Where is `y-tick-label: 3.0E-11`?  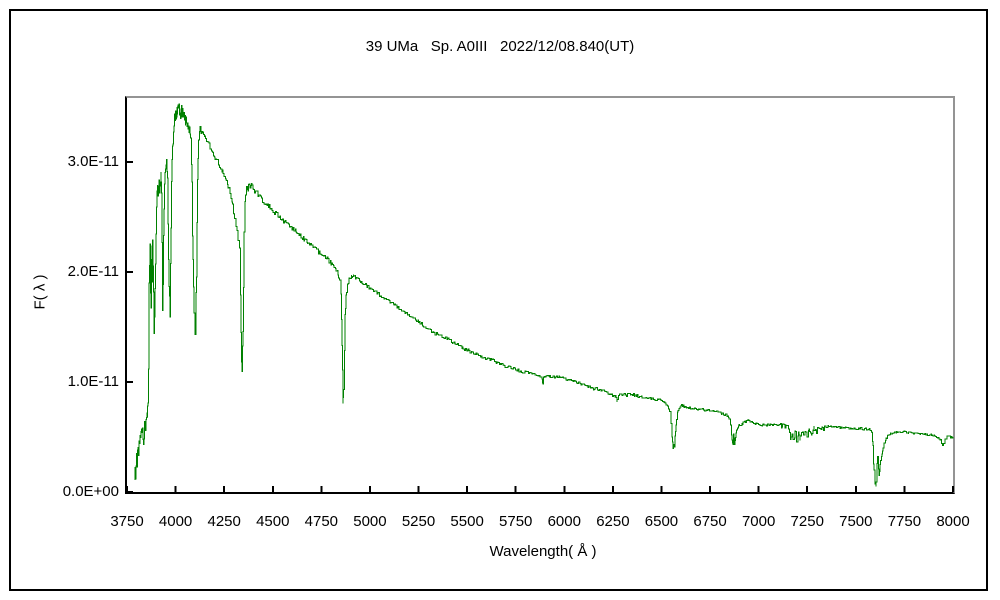 y-tick-label: 3.0E-11 is located at coordinates (93, 161).